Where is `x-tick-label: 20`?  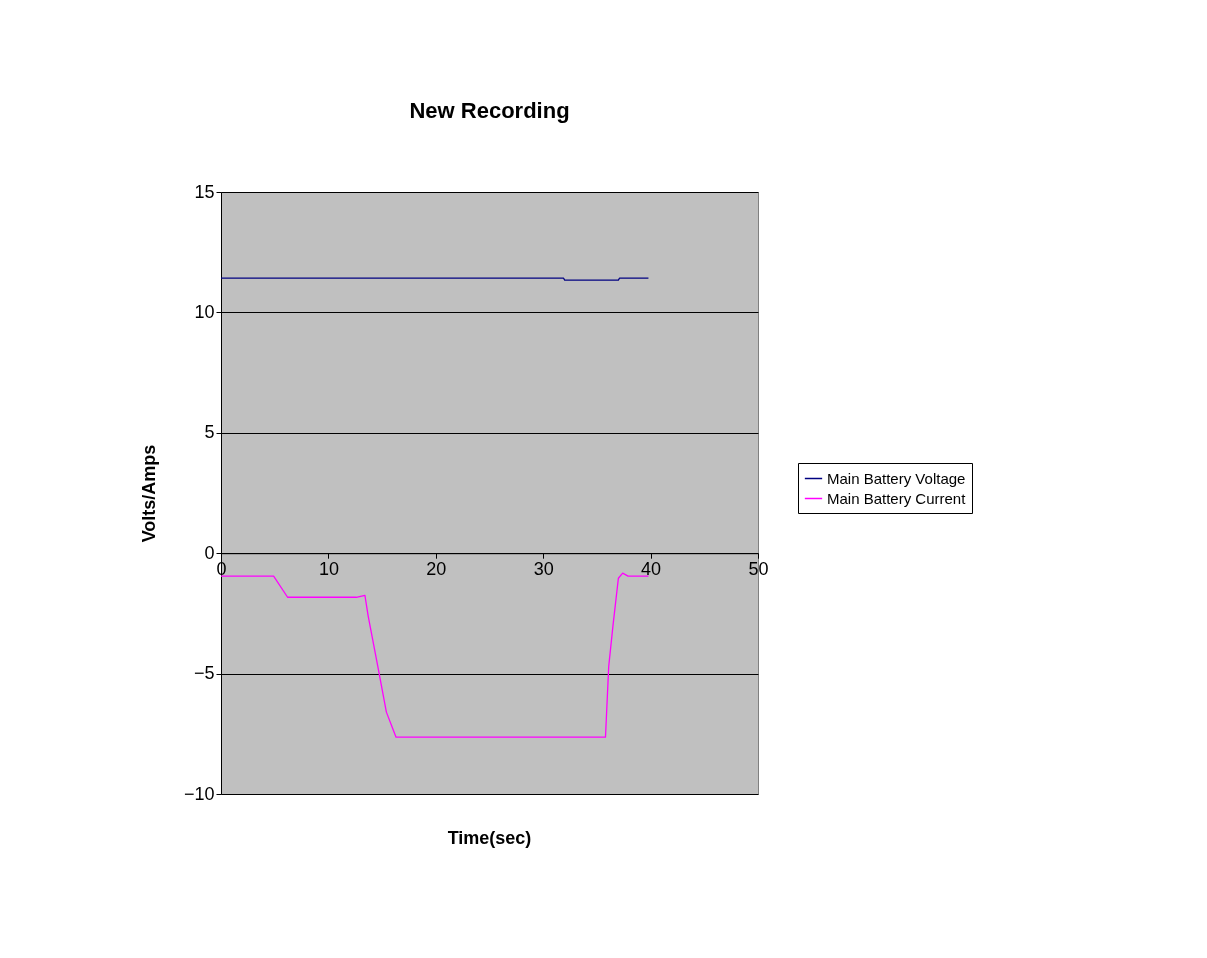
x-tick-label: 20 is located at coordinates (436, 568).